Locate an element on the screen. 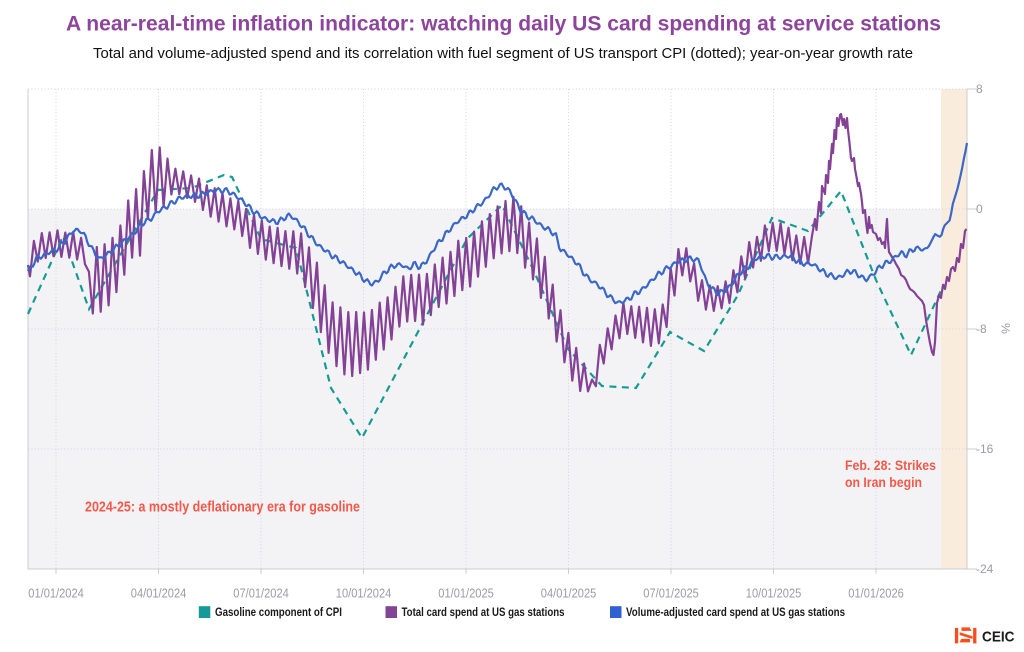 Image resolution: width=1024 pixels, height=652 pixels. svg-text: 04/01/2025 is located at coordinates (569, 593).